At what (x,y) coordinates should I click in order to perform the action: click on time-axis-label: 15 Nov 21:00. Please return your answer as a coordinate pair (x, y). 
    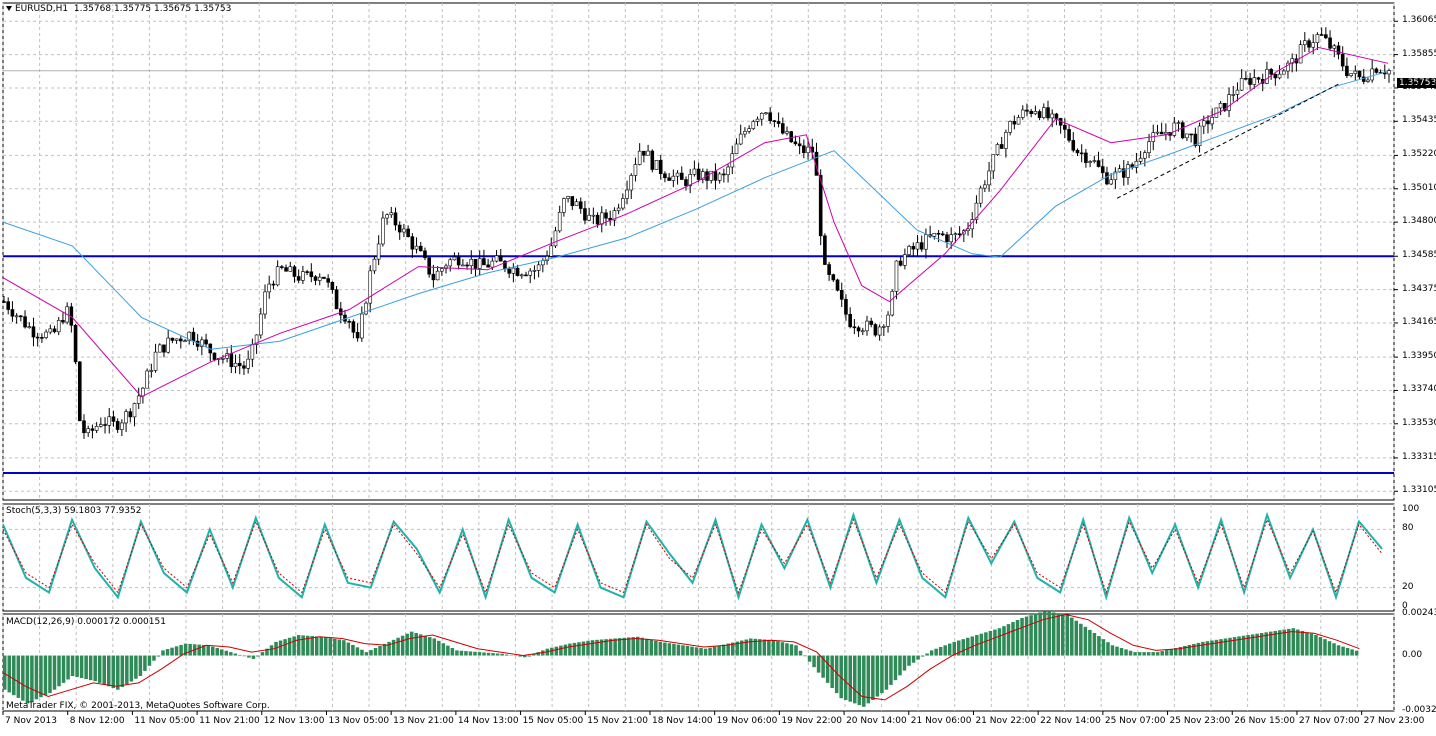
    Looking at the image, I should click on (617, 721).